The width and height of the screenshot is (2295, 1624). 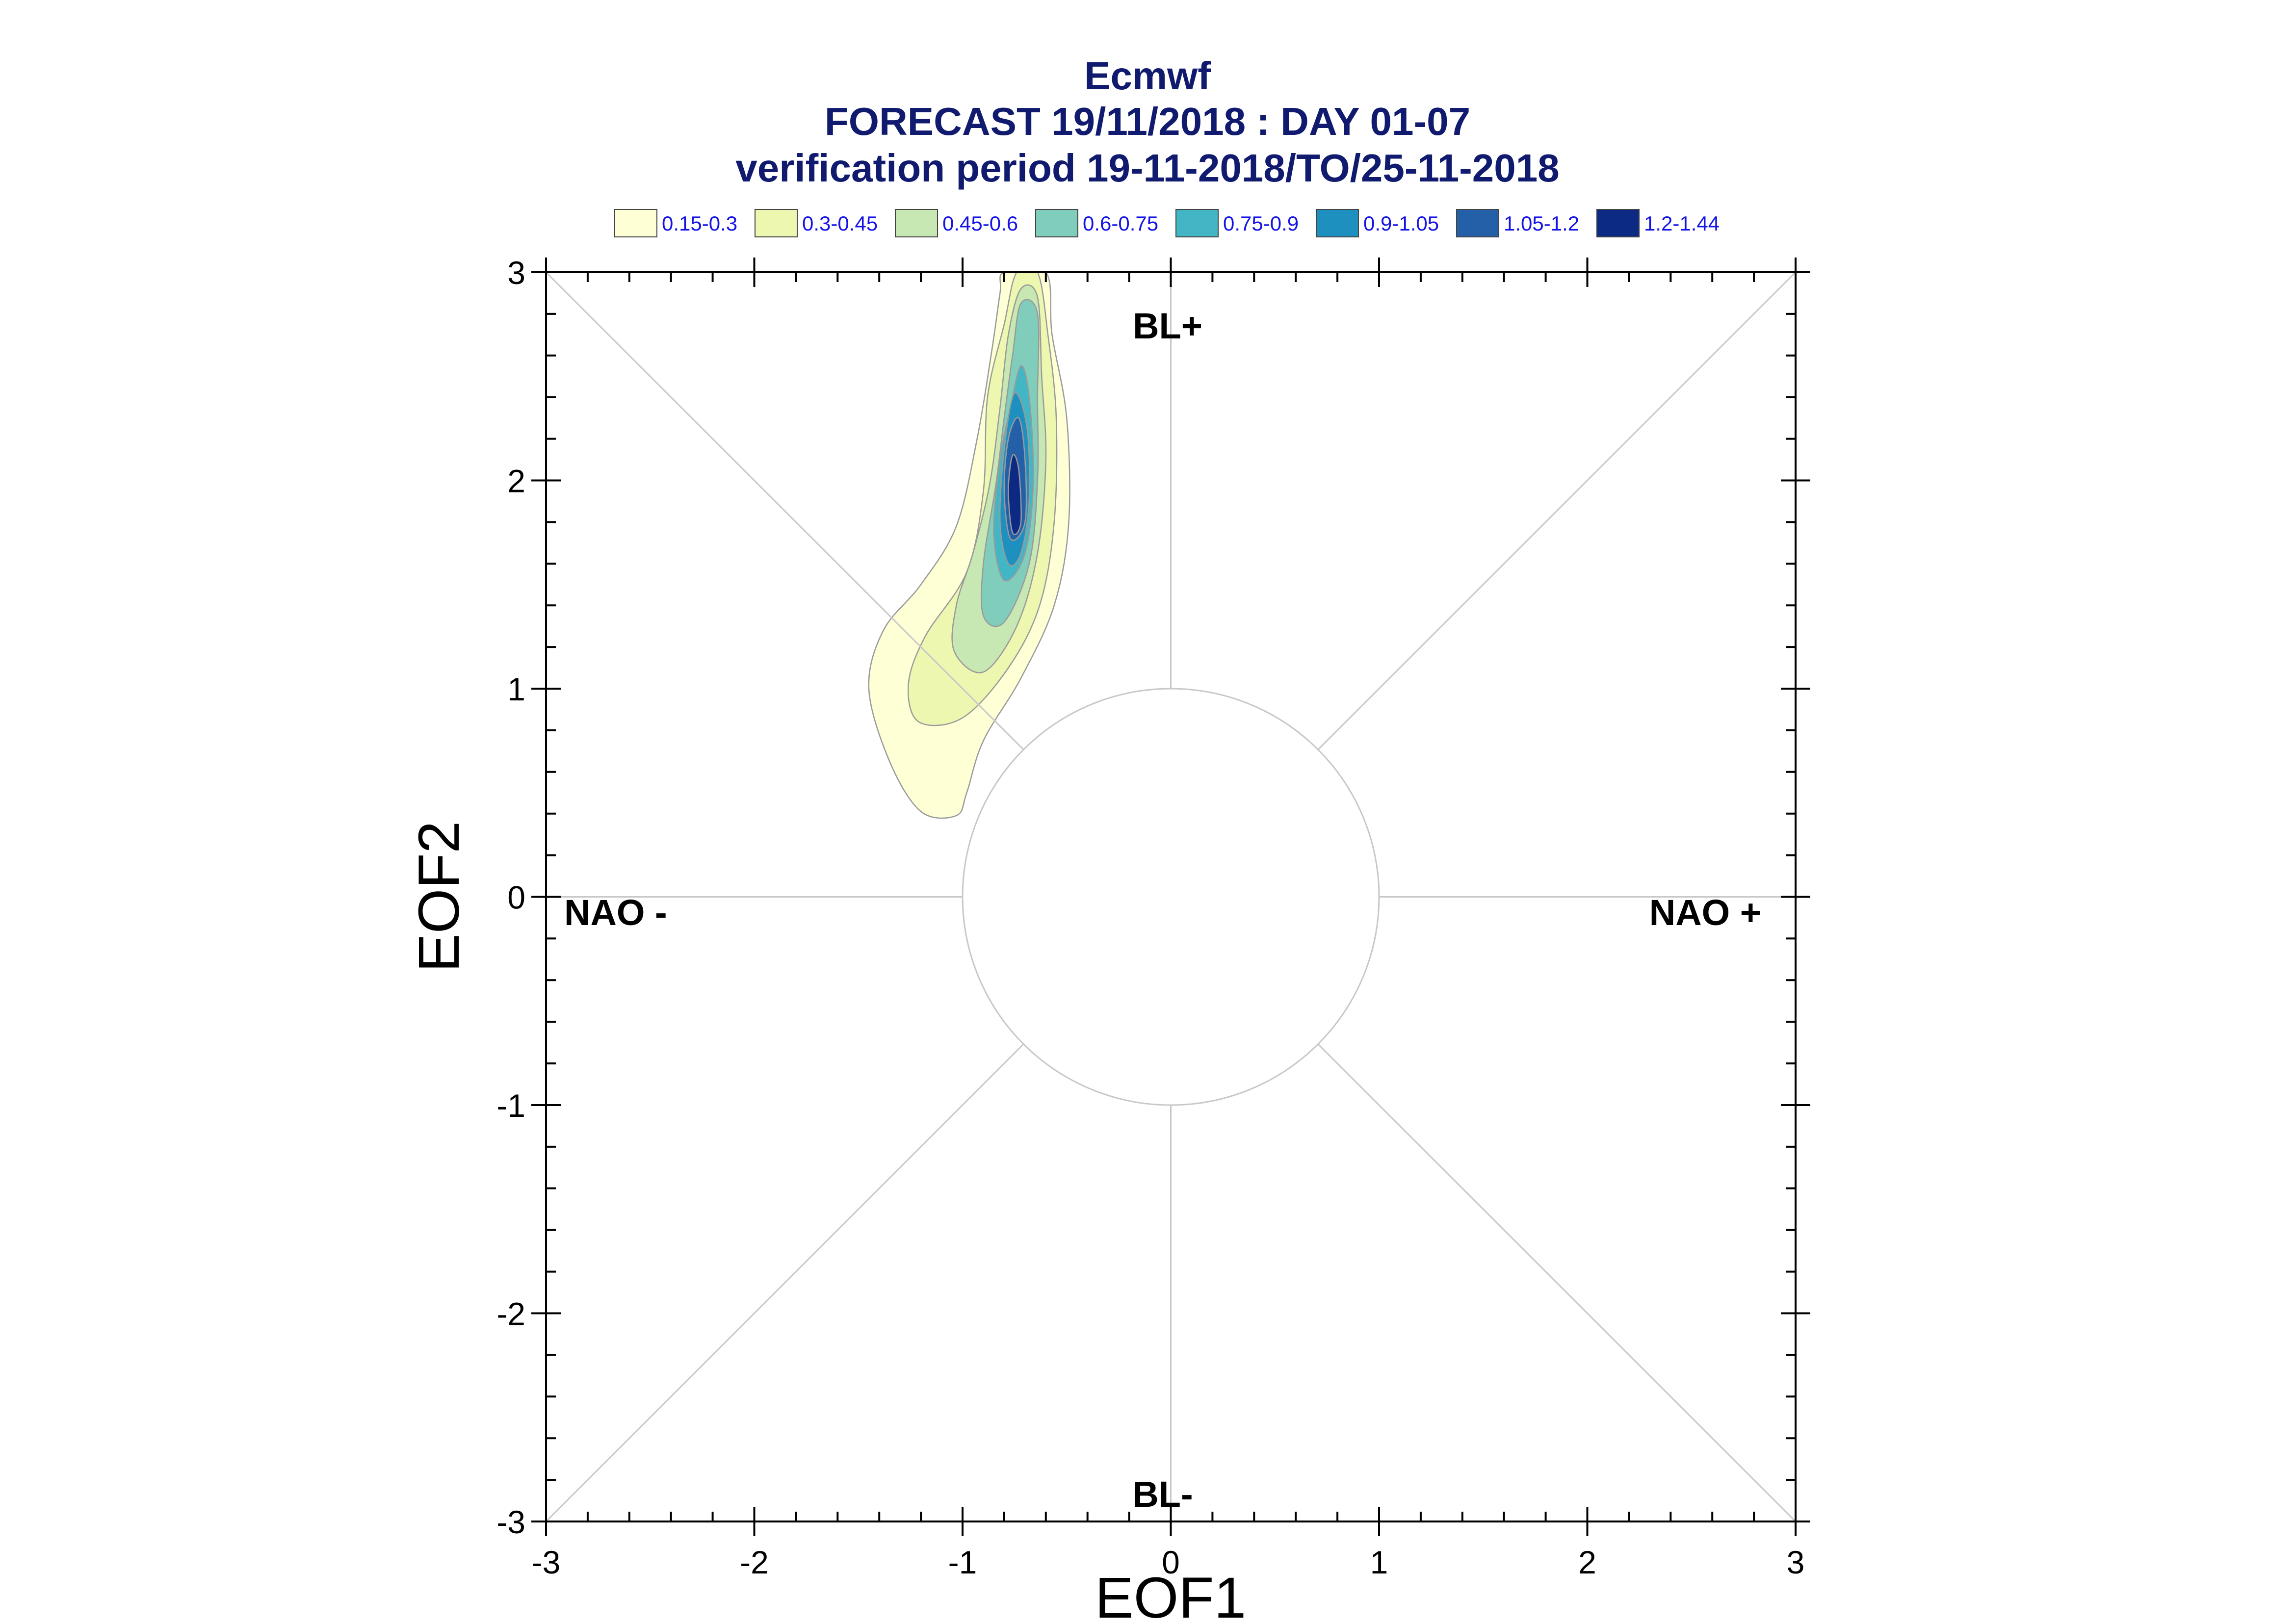 I want to click on legend-label: 0.3-0.45, so click(x=840, y=223).